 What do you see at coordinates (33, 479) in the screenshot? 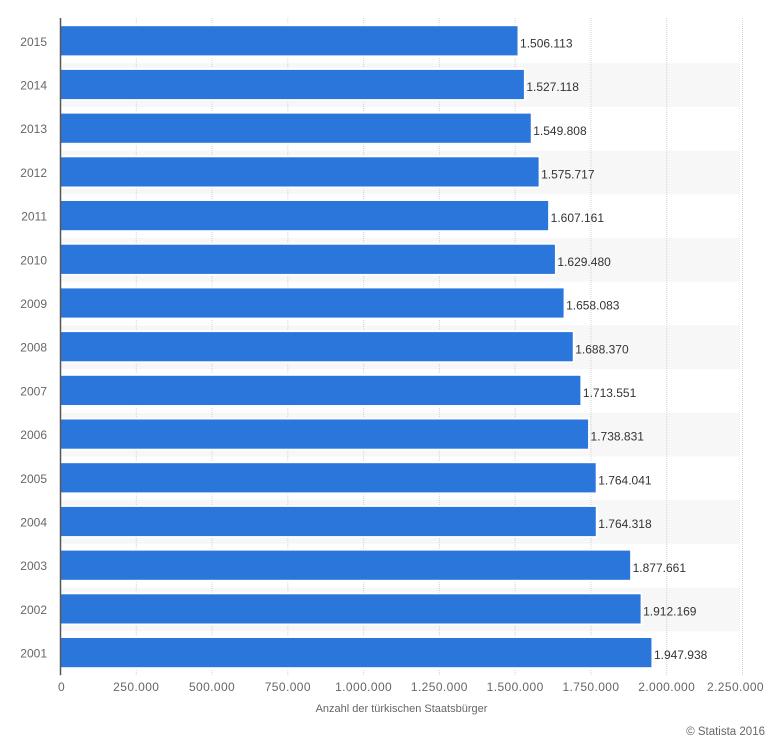
I see `svg-text: 2005` at bounding box center [33, 479].